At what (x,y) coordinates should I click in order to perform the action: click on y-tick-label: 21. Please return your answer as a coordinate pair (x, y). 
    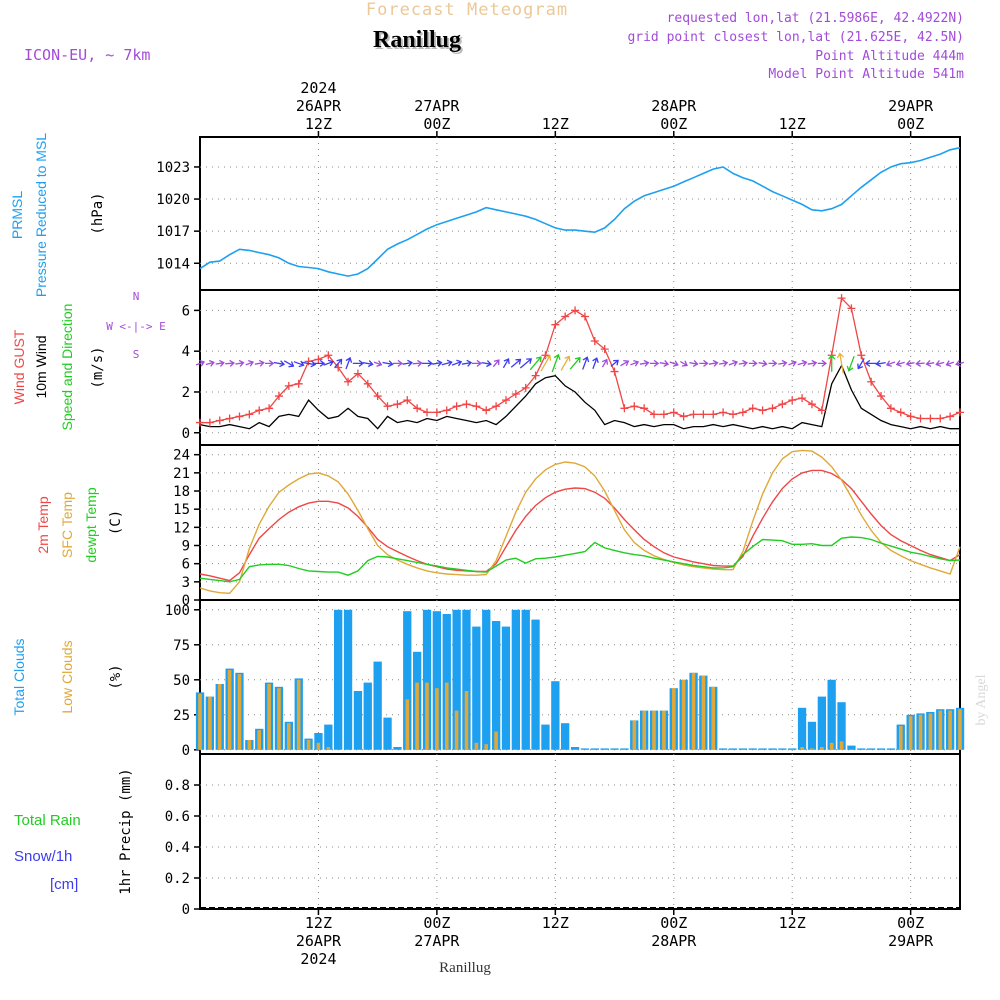
    Looking at the image, I should click on (181, 474).